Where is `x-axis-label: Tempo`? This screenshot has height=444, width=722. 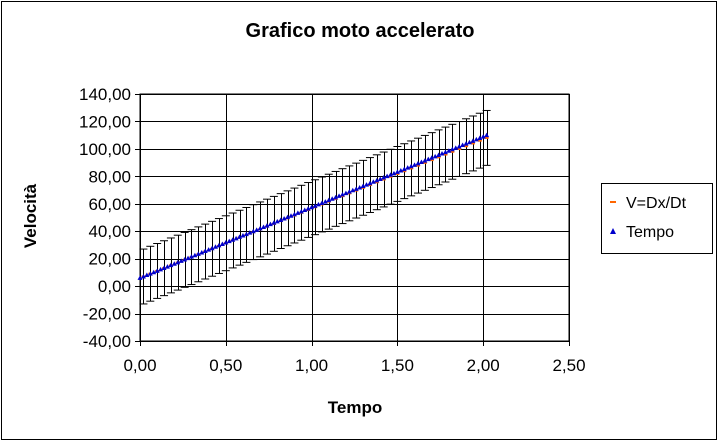
x-axis-label: Tempo is located at coordinates (355, 407).